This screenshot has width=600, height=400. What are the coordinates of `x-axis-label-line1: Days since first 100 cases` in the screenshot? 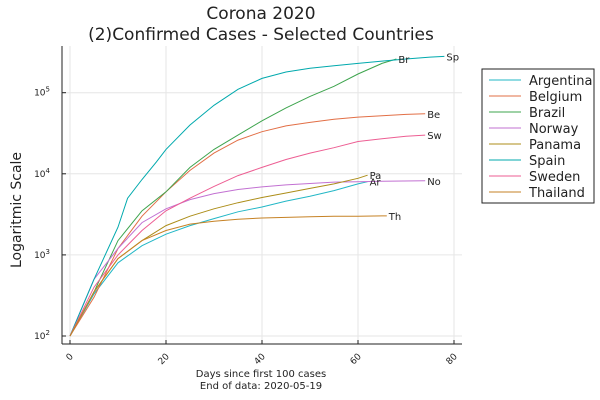 It's located at (261, 374).